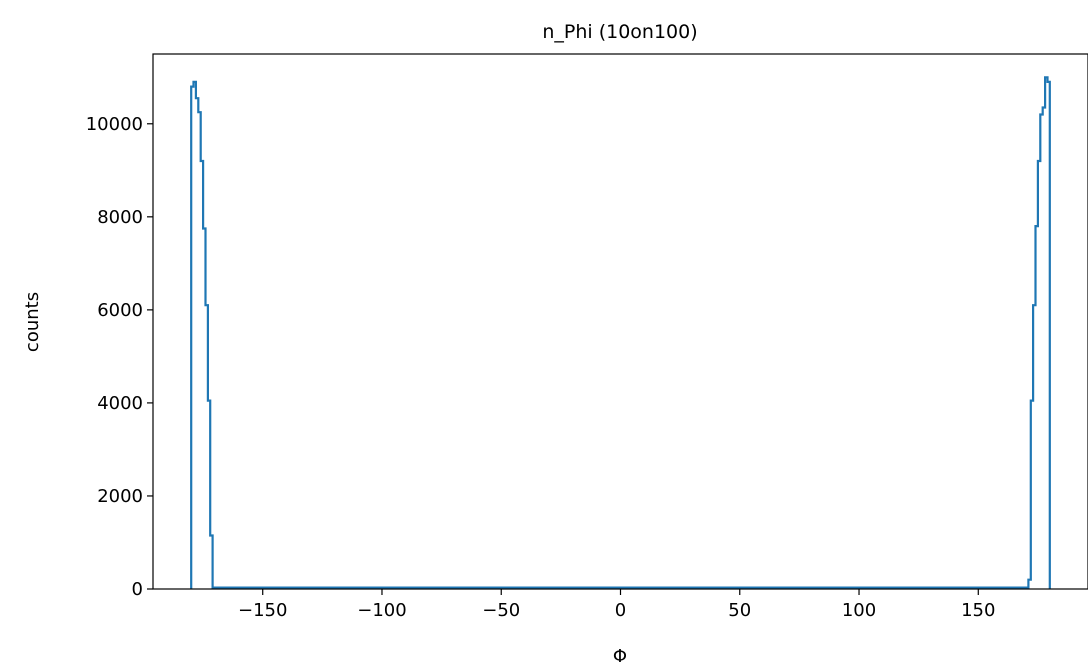 The width and height of the screenshot is (1088, 669). Describe the element at coordinates (501, 610) in the screenshot. I see `x-tick-label: −50` at that location.